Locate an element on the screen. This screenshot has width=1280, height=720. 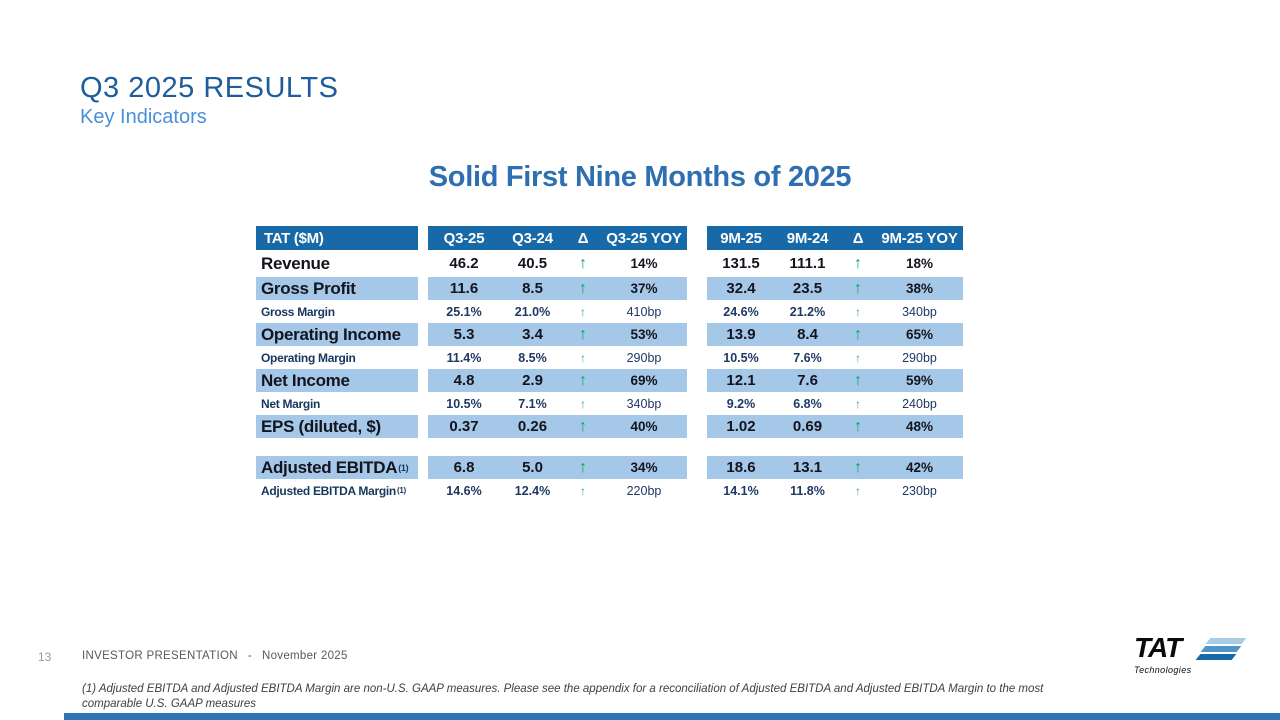
row-label: Net Margin is located at coordinates (291, 403).